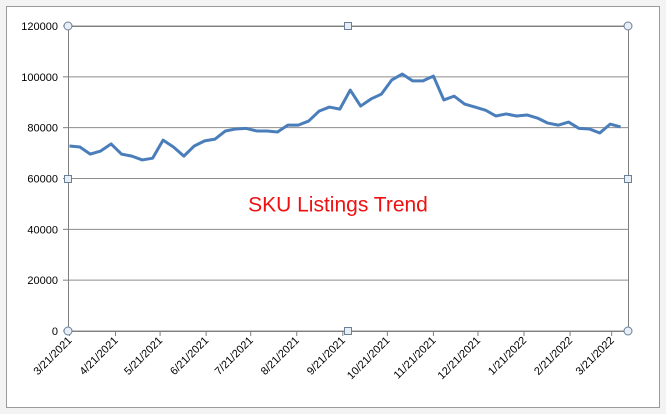 The image size is (666, 414). I want to click on y-tick-label: 80000, so click(42, 129).